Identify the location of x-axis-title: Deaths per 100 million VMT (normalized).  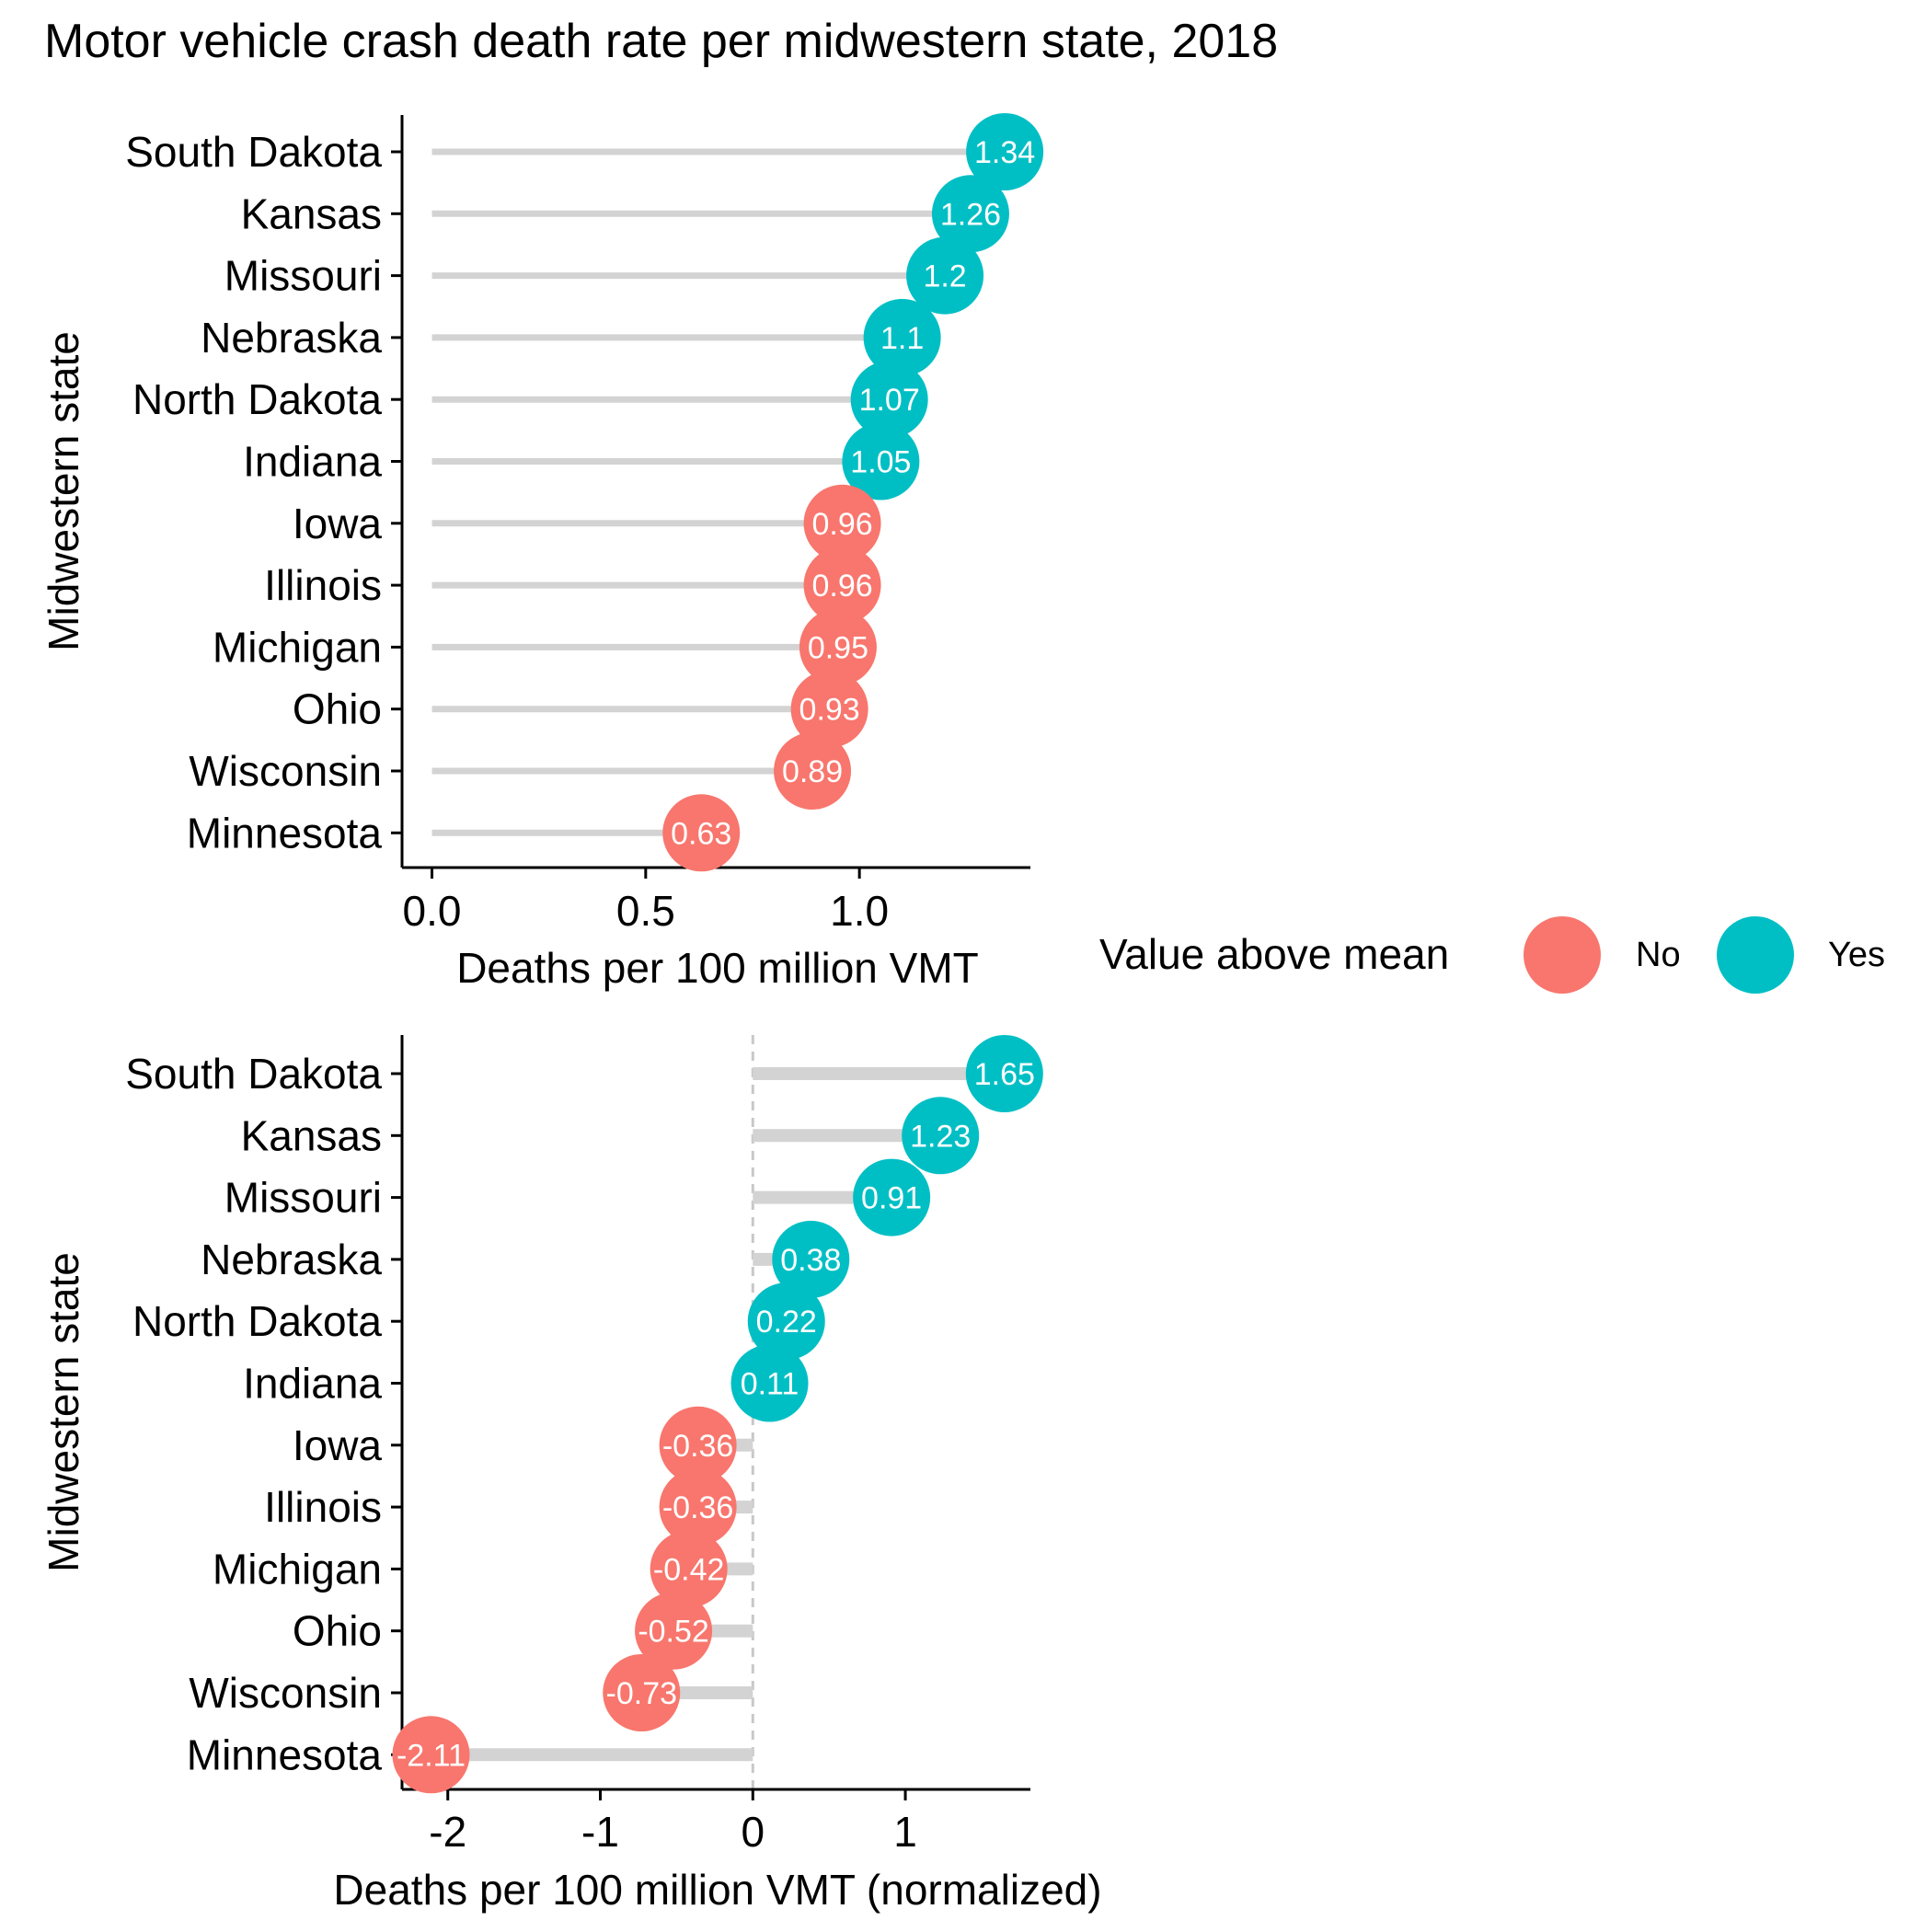
(717, 1890).